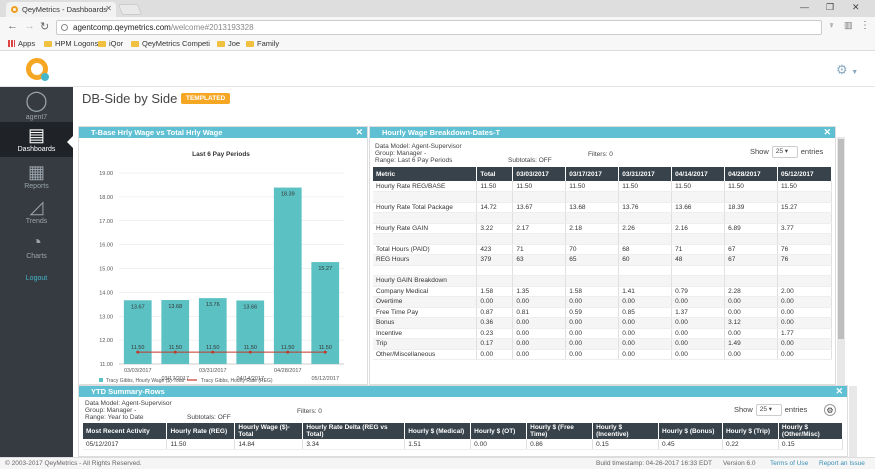 The image size is (875, 469). I want to click on maximize-icon: ❐, so click(830, 7).